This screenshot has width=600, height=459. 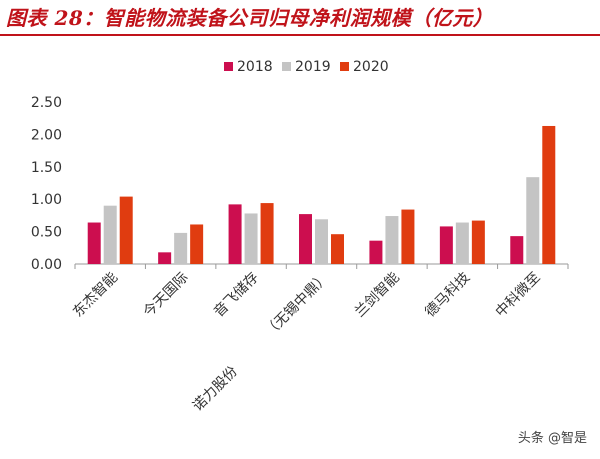 What do you see at coordinates (46, 103) in the screenshot?
I see `y-tick-label: 2.50` at bounding box center [46, 103].